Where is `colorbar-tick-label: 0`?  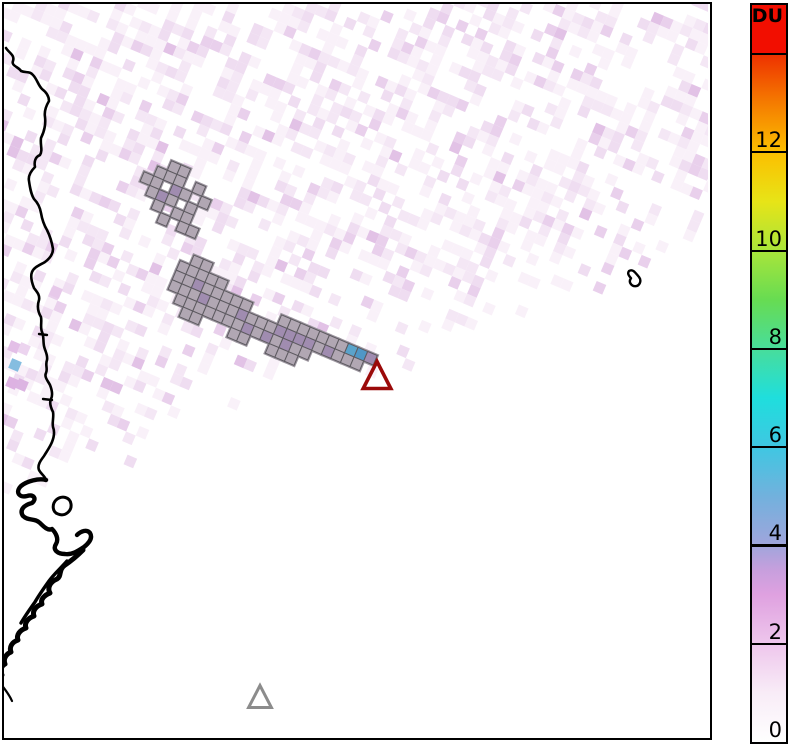 colorbar-tick-label: 0 is located at coordinates (775, 730).